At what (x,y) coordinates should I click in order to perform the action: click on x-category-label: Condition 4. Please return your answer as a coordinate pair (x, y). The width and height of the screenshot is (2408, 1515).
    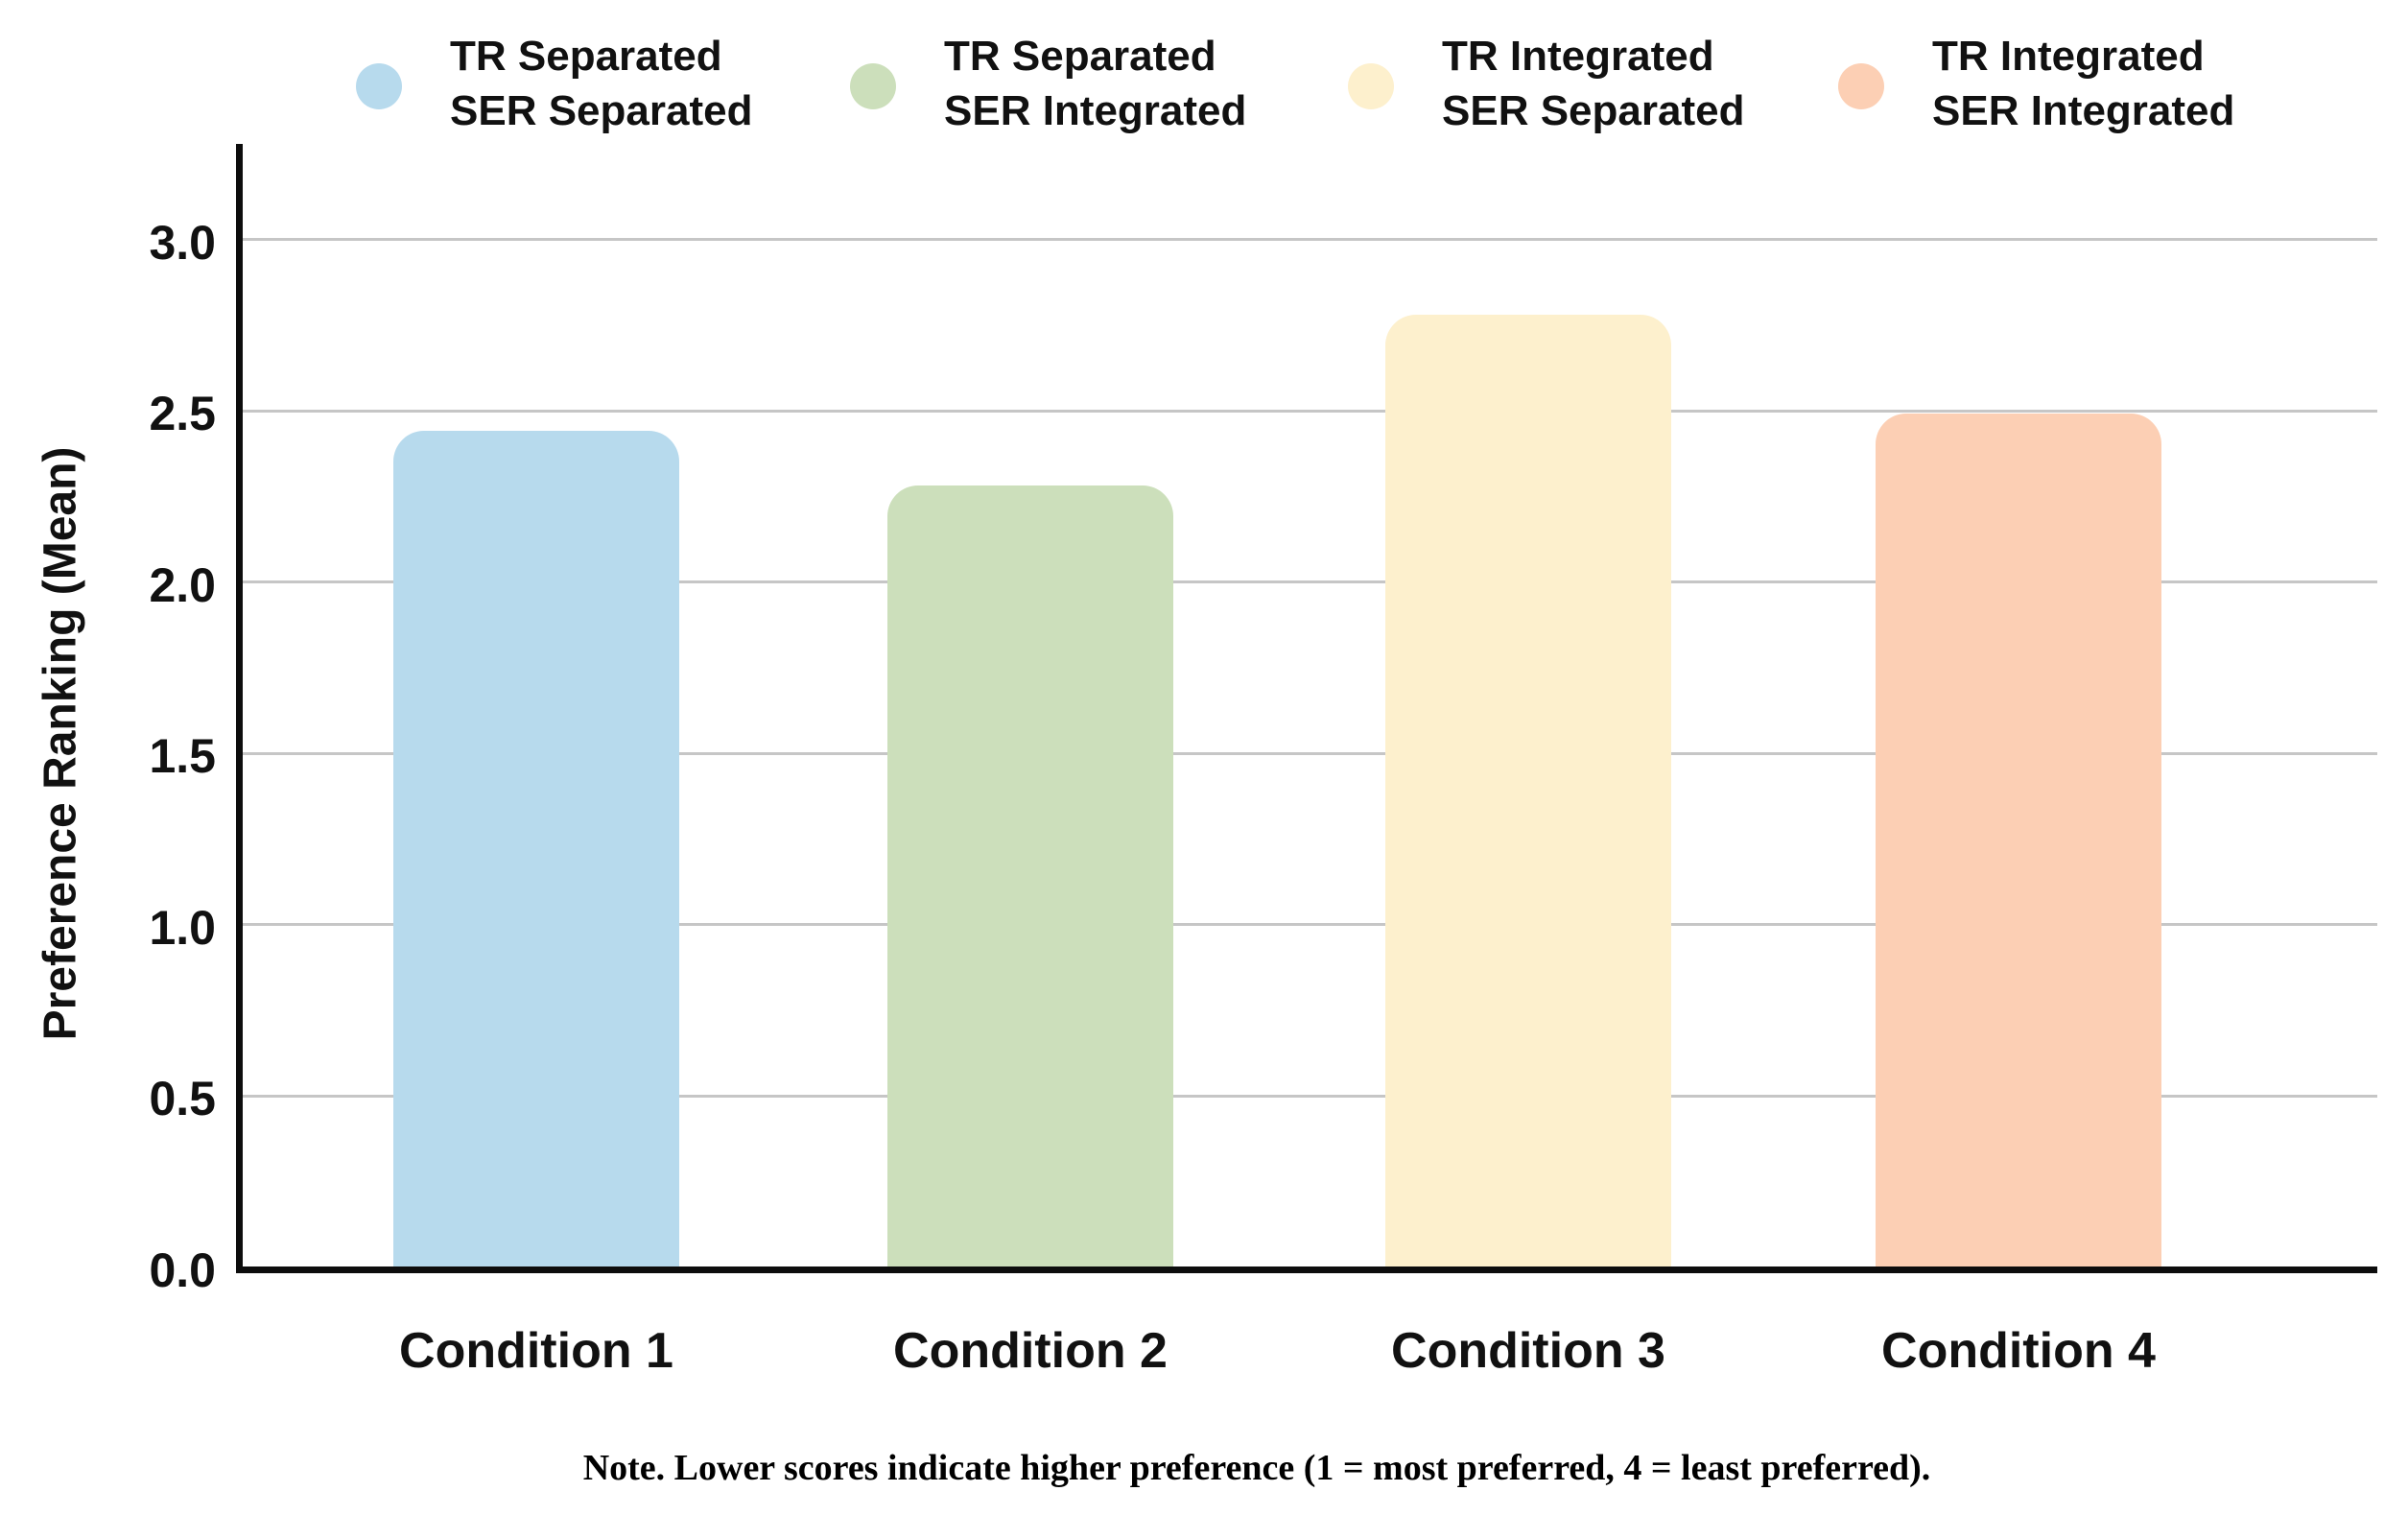
    Looking at the image, I should click on (2018, 1351).